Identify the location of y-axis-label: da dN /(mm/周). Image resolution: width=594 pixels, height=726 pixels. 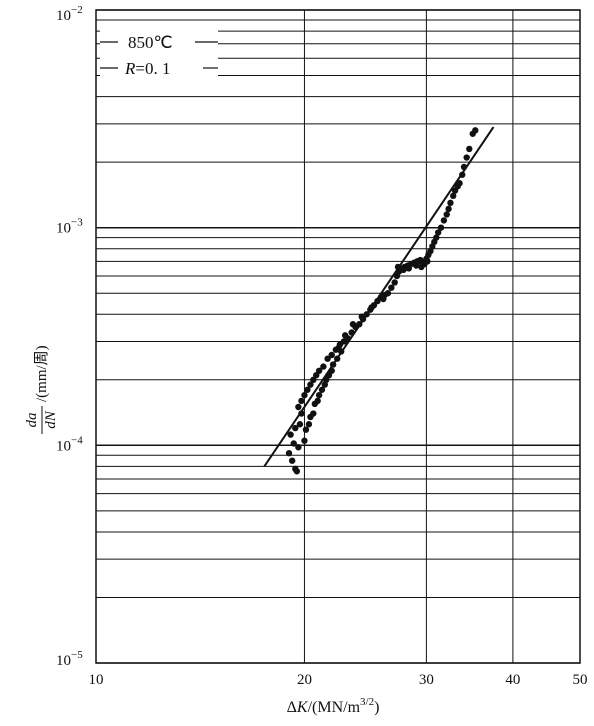
(41, 389).